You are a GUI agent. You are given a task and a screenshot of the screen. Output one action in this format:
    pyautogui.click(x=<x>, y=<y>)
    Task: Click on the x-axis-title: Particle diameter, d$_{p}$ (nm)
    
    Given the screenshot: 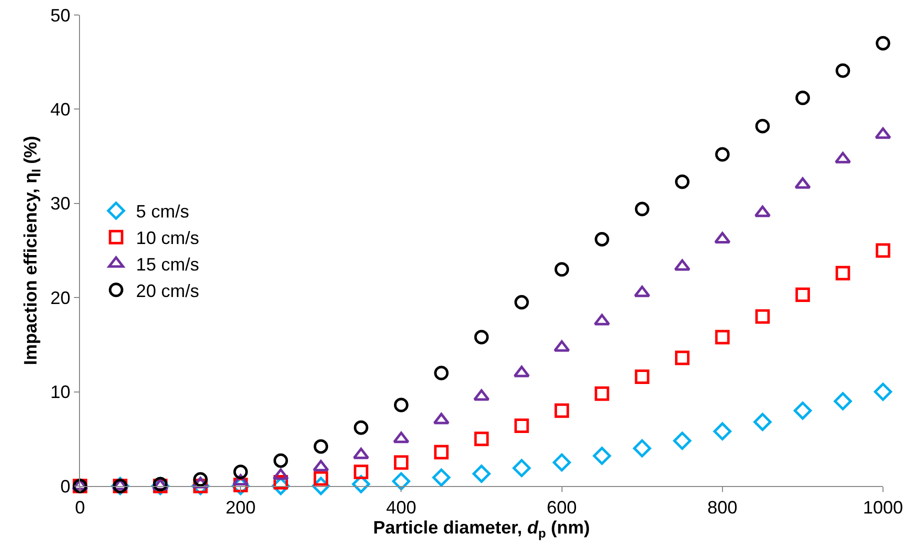 What is the action you would take?
    pyautogui.click(x=481, y=529)
    